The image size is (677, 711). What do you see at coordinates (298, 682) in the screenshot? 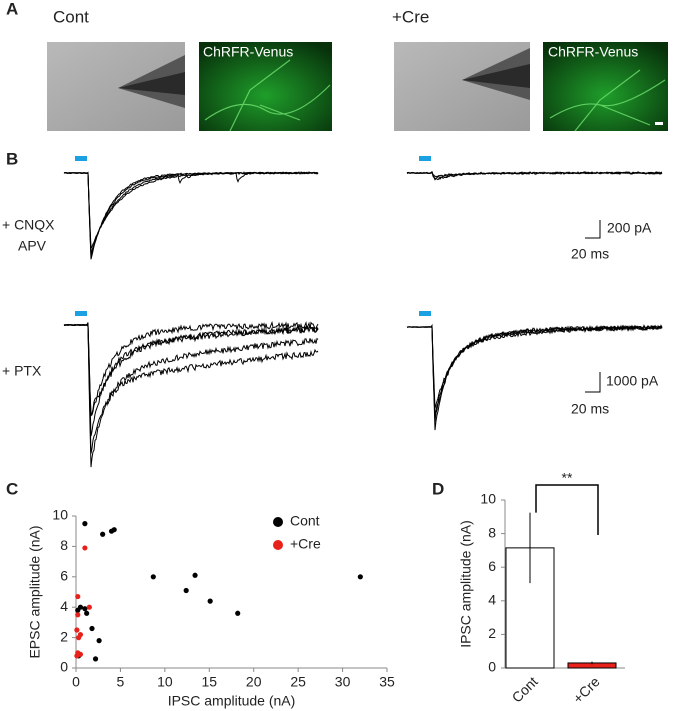
I see `x-tick-label: 25` at bounding box center [298, 682].